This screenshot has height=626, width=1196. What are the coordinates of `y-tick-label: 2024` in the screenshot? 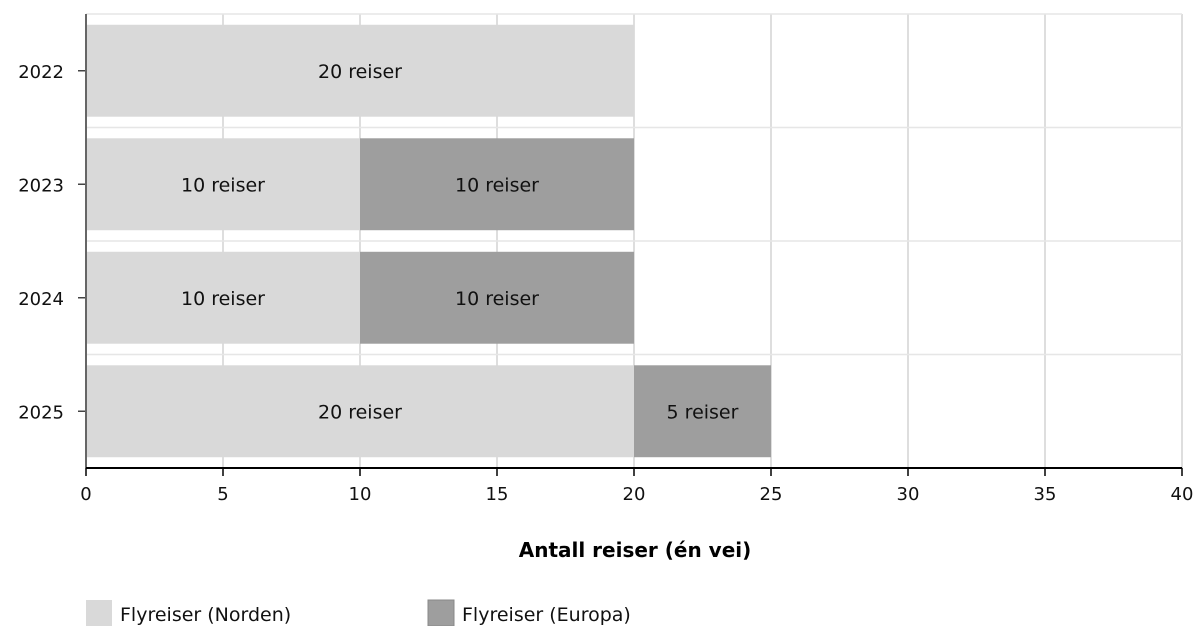 It's located at (41, 299).